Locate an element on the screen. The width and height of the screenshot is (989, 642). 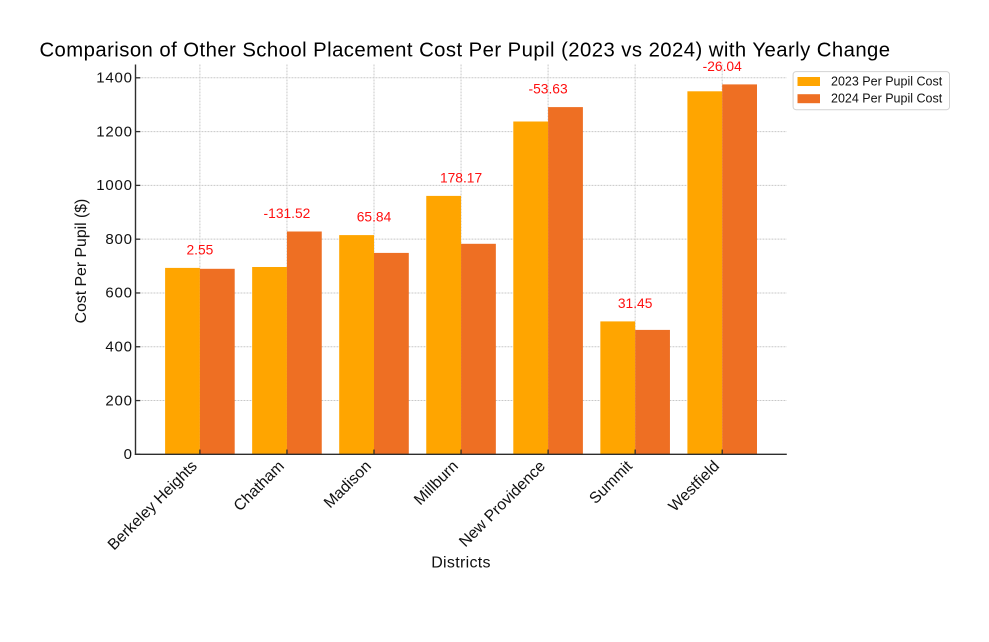
svg-text: 178.17 is located at coordinates (461, 177).